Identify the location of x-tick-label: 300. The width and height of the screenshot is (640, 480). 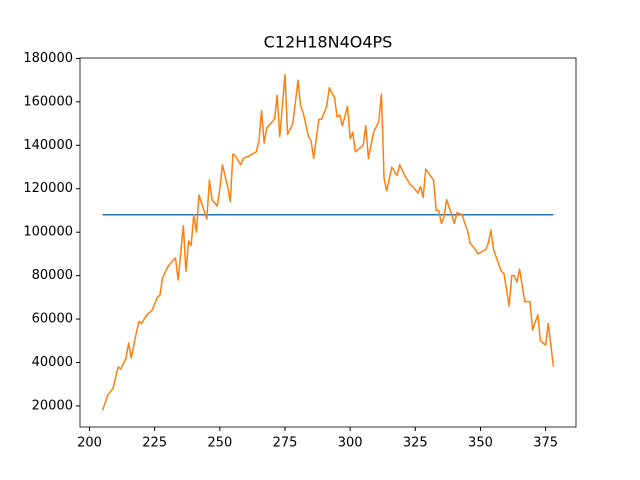
(350, 443).